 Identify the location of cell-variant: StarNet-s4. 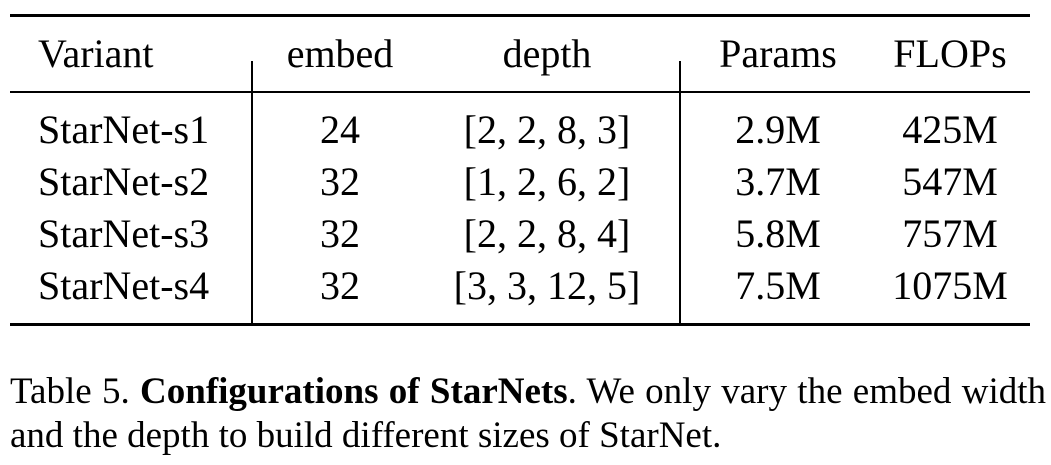
(124, 285).